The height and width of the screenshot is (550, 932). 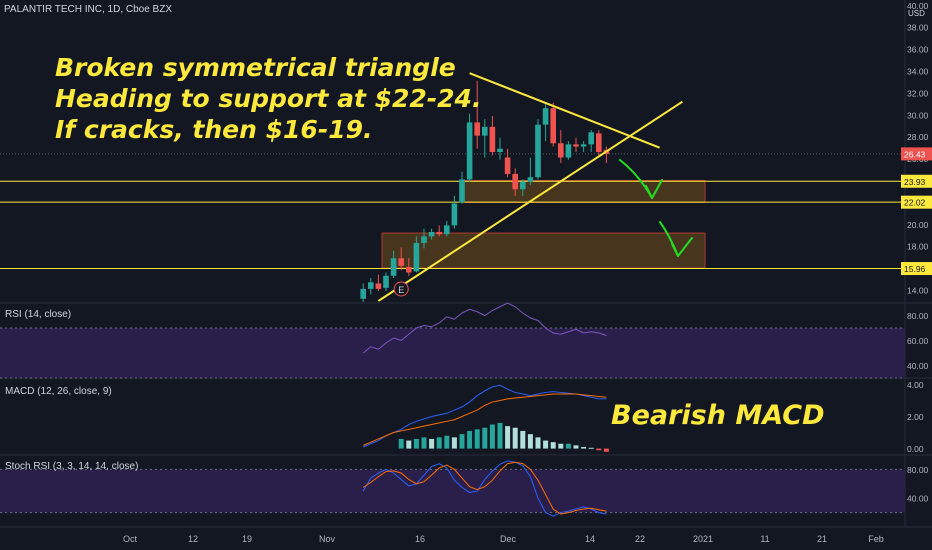 I want to click on macd-signal-line, so click(x=485, y=419).